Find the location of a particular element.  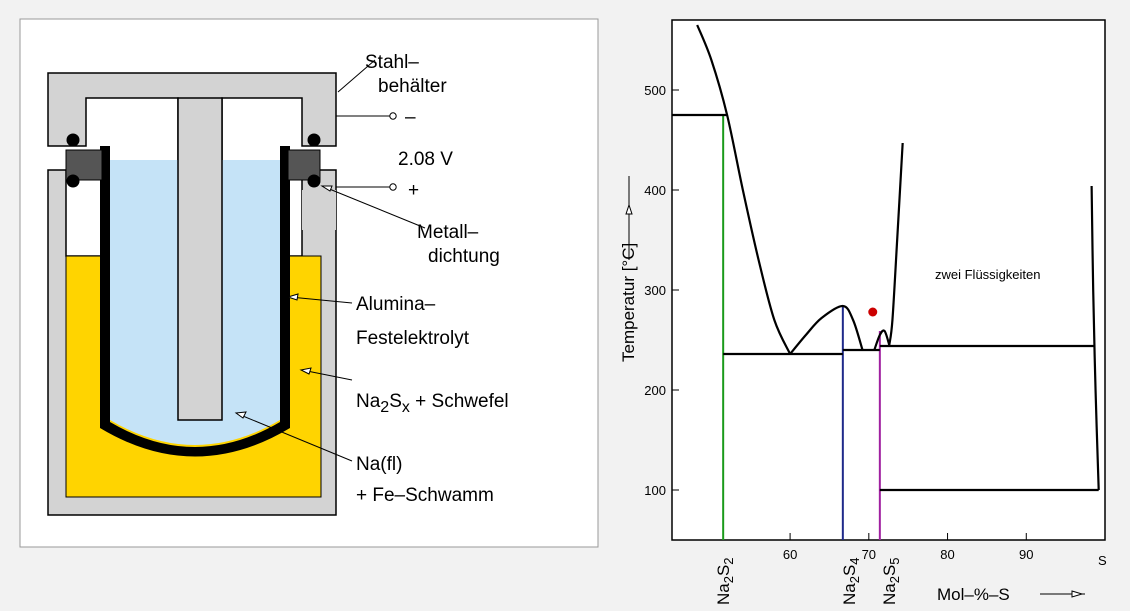

label-seal-1: Metall– is located at coordinates (448, 232).